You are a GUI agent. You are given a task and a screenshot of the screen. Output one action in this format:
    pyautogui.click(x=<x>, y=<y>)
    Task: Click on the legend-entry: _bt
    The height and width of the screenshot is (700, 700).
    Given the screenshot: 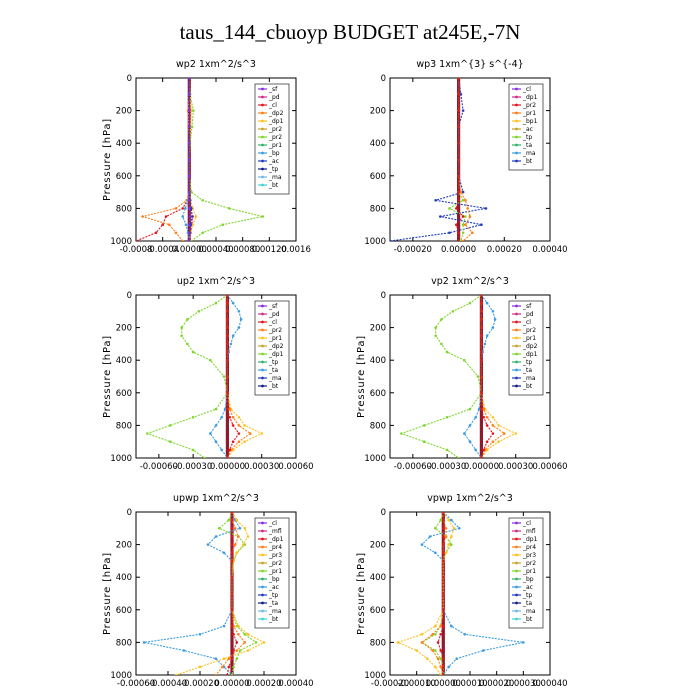 What is the action you would take?
    pyautogui.click(x=527, y=161)
    